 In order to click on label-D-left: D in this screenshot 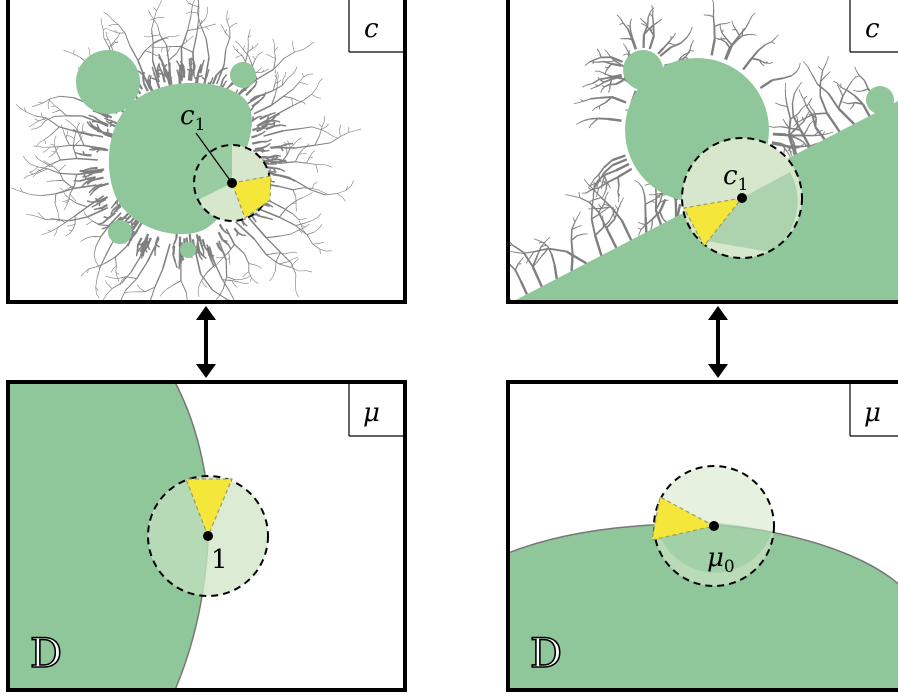, I will do `click(46, 654)`.